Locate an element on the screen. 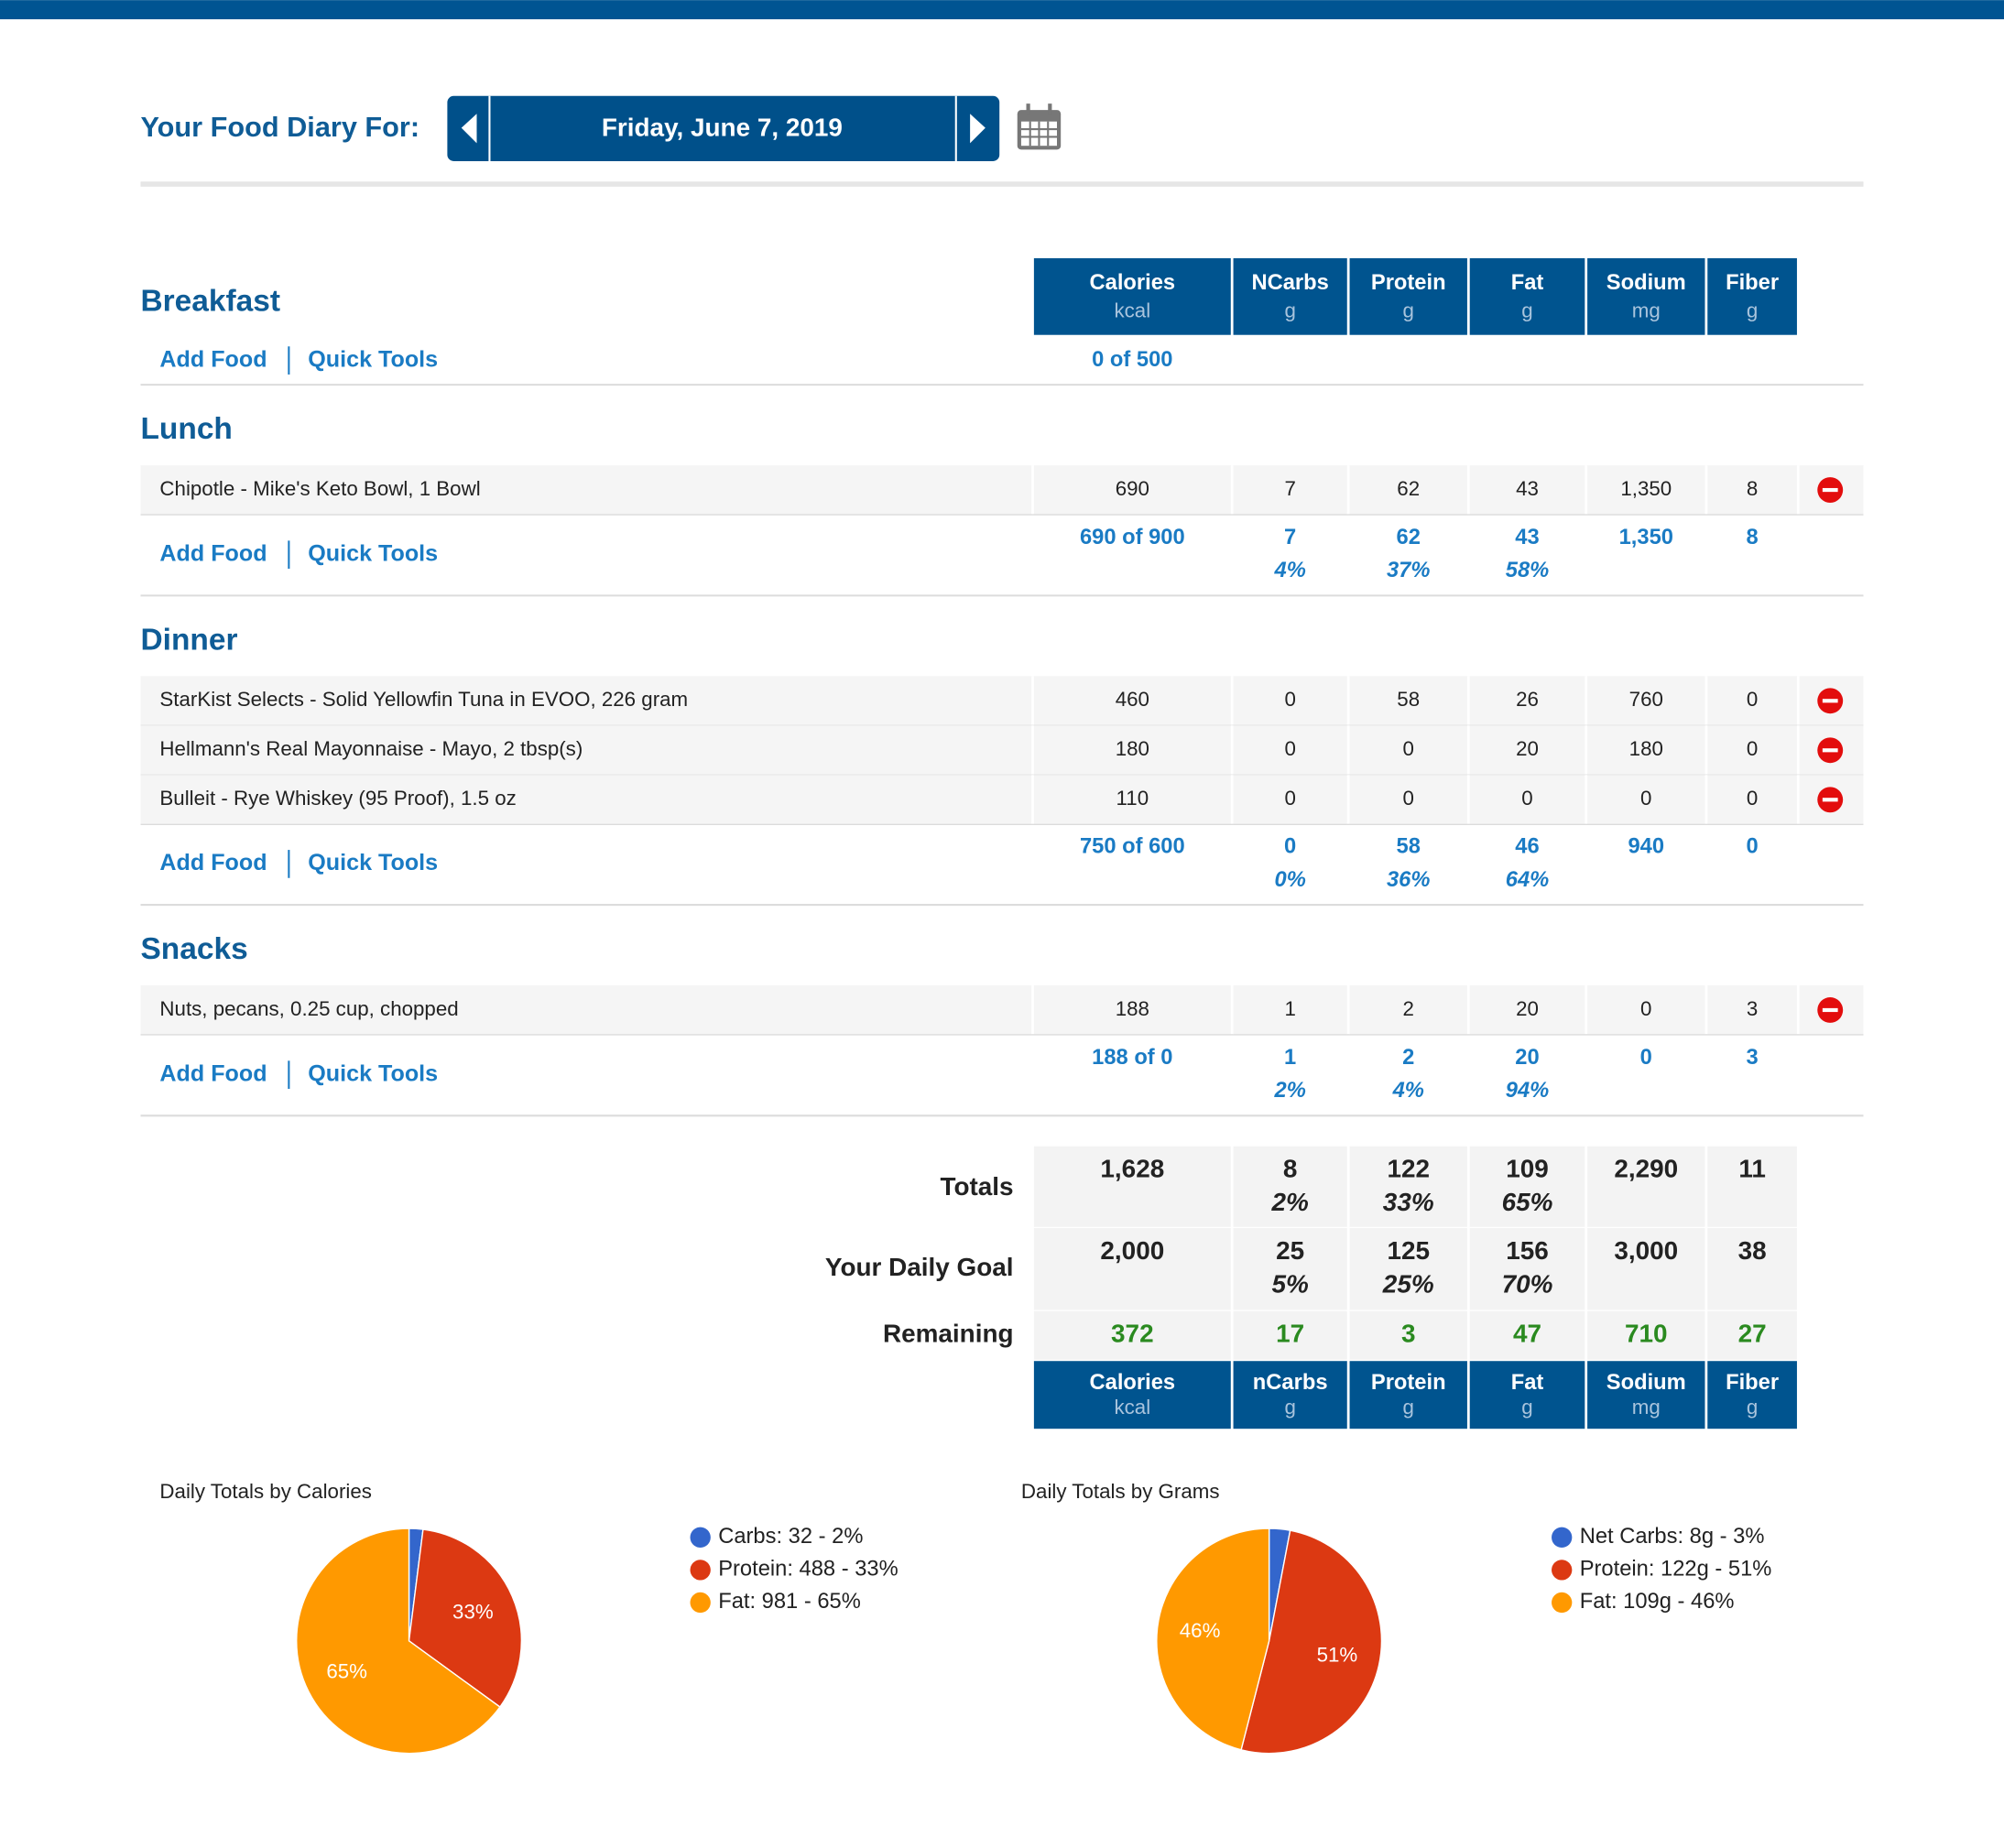 Image resolution: width=2004 pixels, height=1848 pixels. total-value: 27 is located at coordinates (1752, 1334).